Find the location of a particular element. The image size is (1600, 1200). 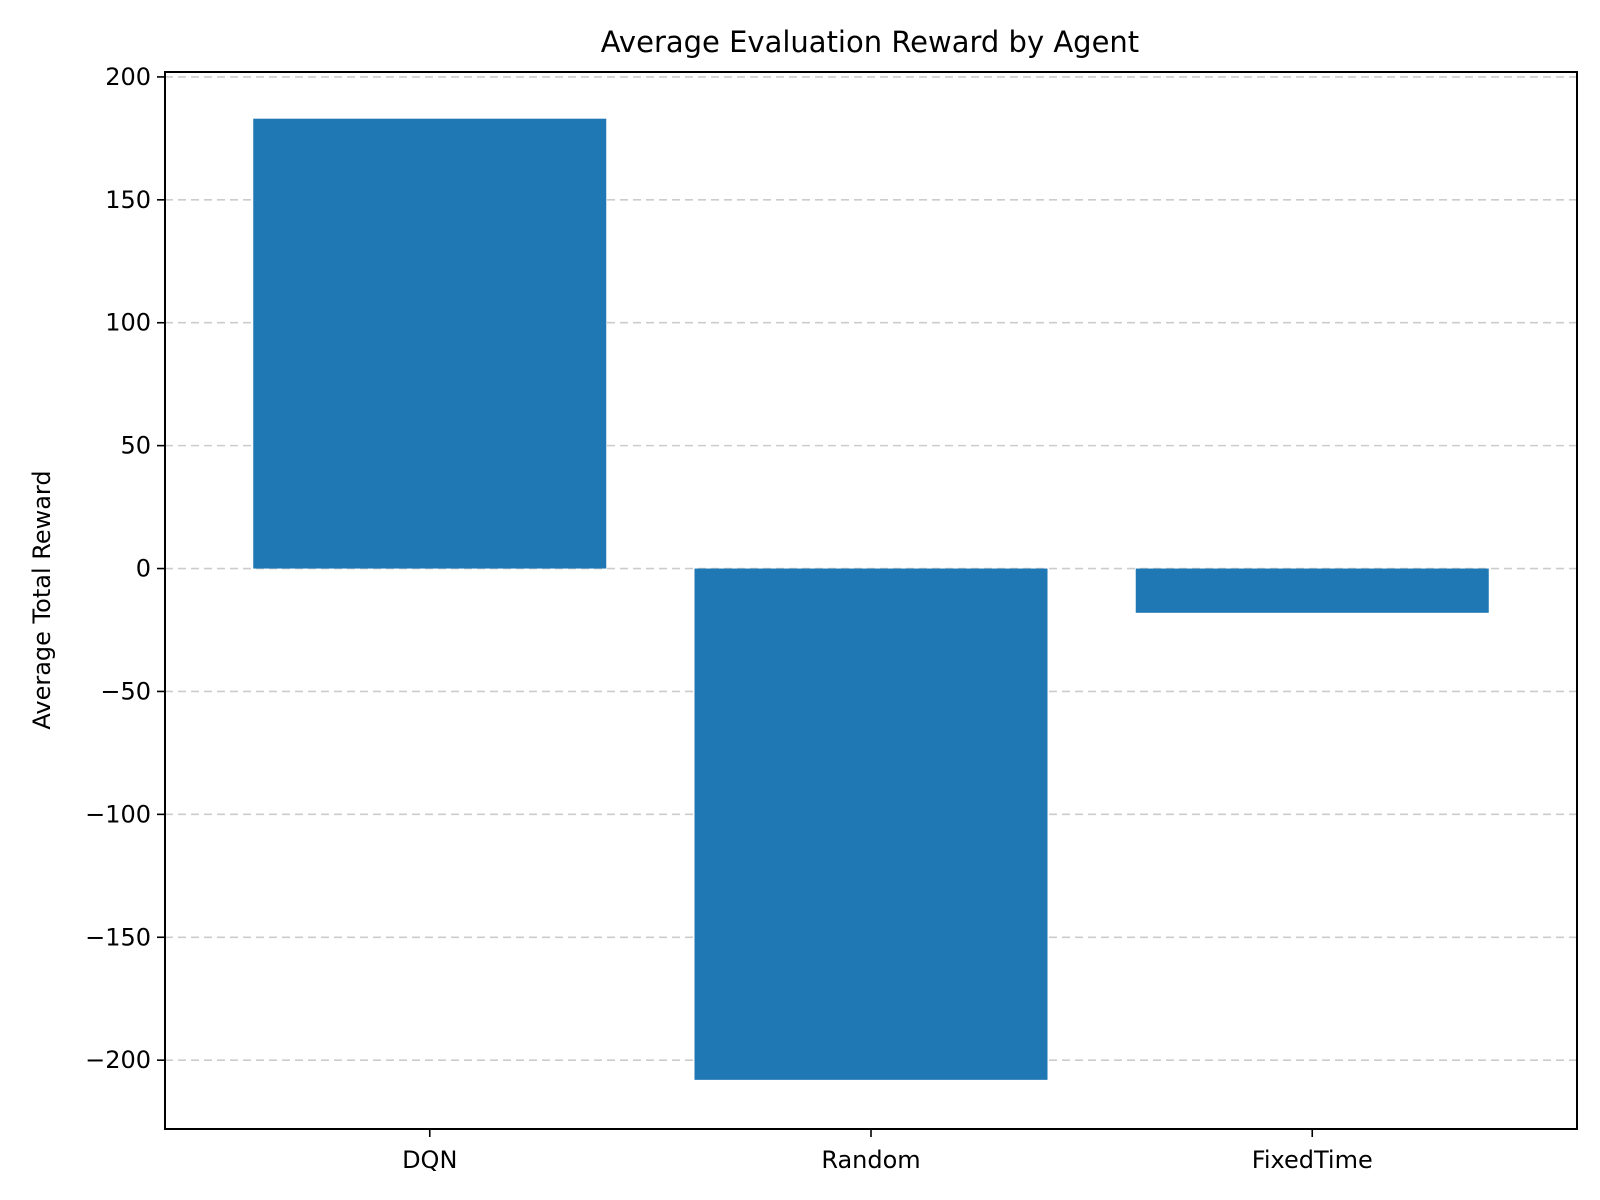

bar-random is located at coordinates (871, 824).